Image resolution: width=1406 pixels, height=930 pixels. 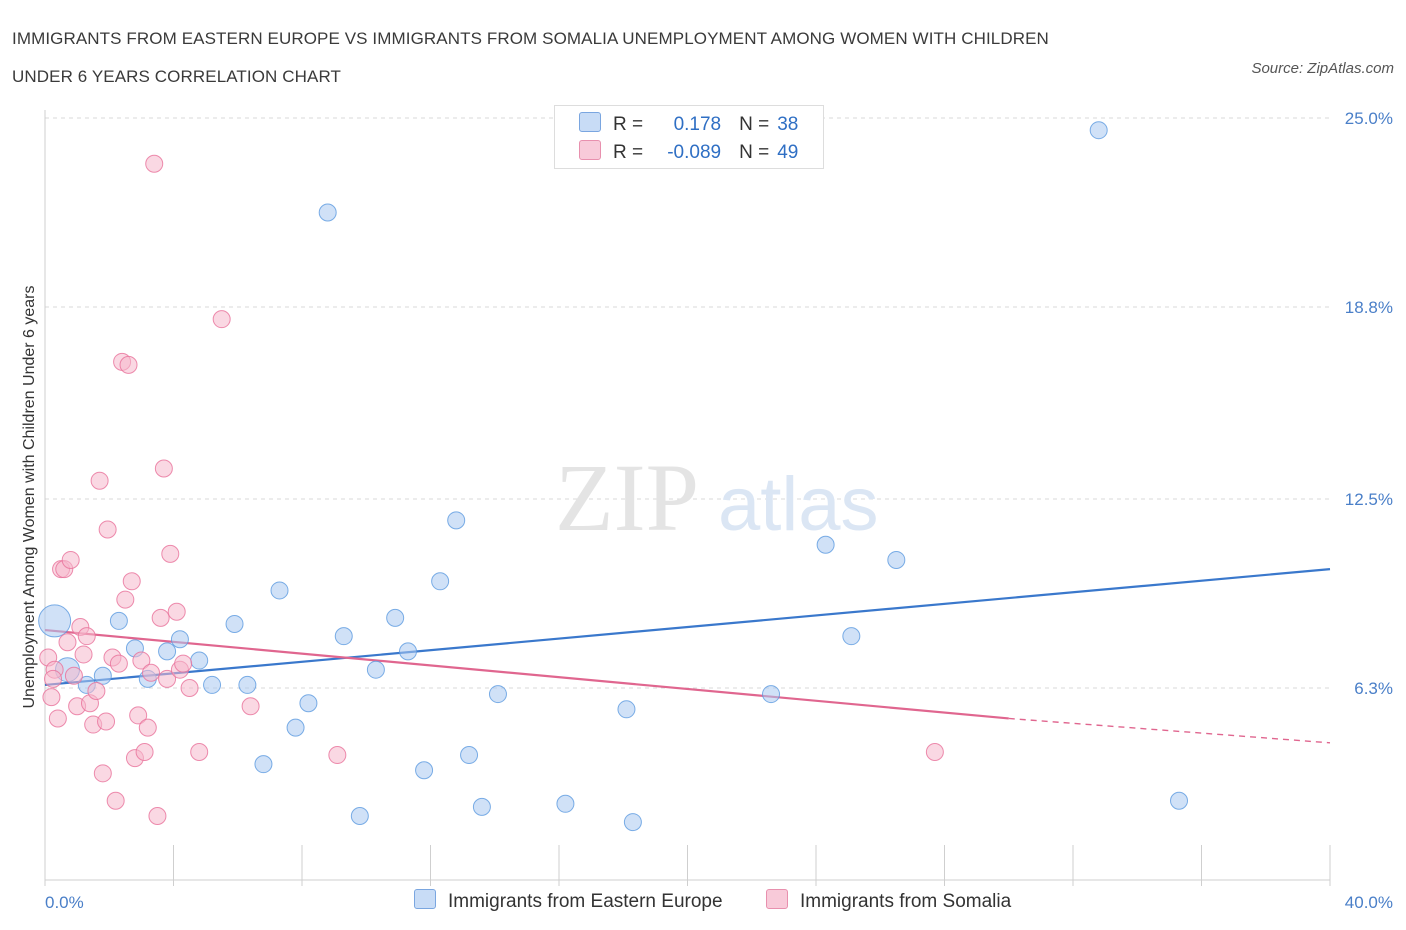 What do you see at coordinates (590, 122) in the screenshot?
I see `legend-swatch-eastern-europe` at bounding box center [590, 122].